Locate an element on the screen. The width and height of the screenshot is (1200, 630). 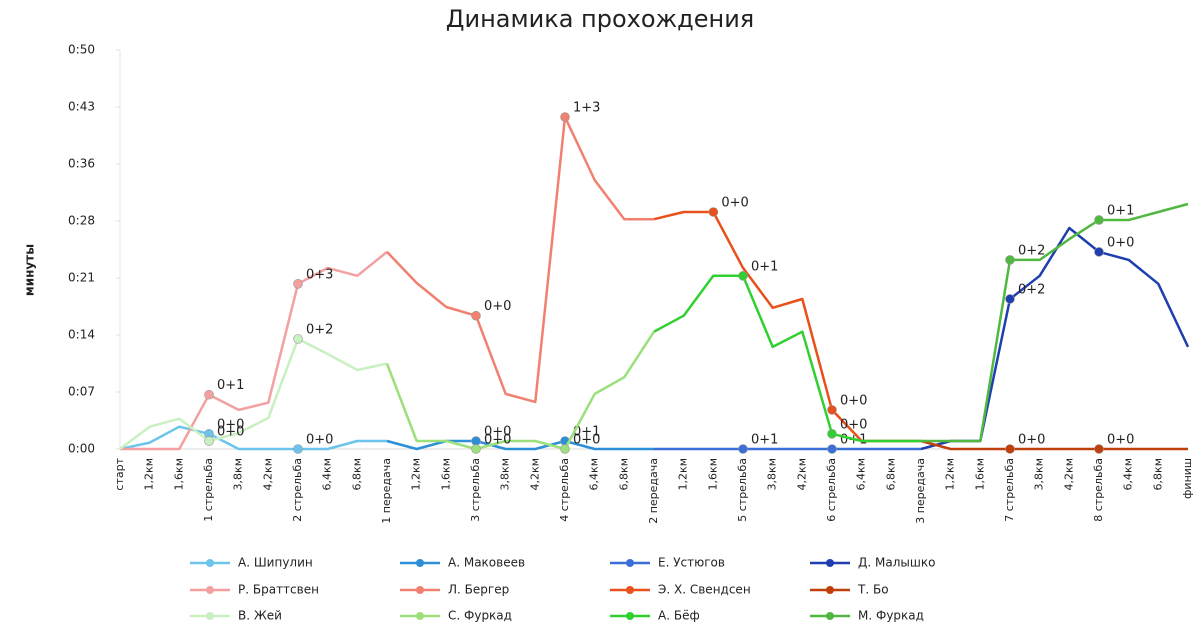
y-tick-label: 0:21 is located at coordinates (81, 277).